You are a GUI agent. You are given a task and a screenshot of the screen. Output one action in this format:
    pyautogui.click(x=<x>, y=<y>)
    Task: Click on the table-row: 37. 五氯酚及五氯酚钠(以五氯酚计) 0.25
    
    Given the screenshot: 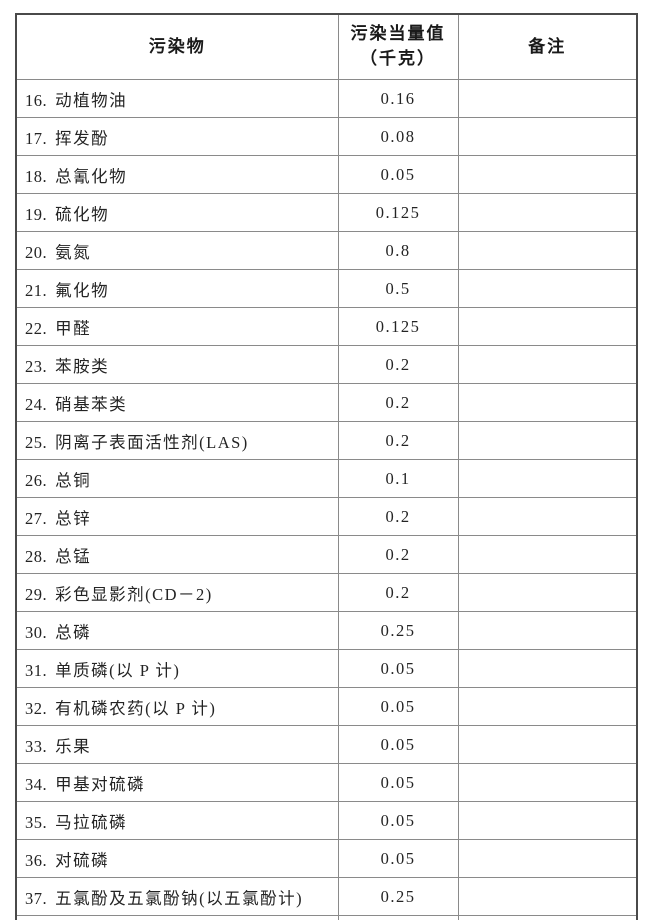 What is the action you would take?
    pyautogui.click(x=326, y=896)
    